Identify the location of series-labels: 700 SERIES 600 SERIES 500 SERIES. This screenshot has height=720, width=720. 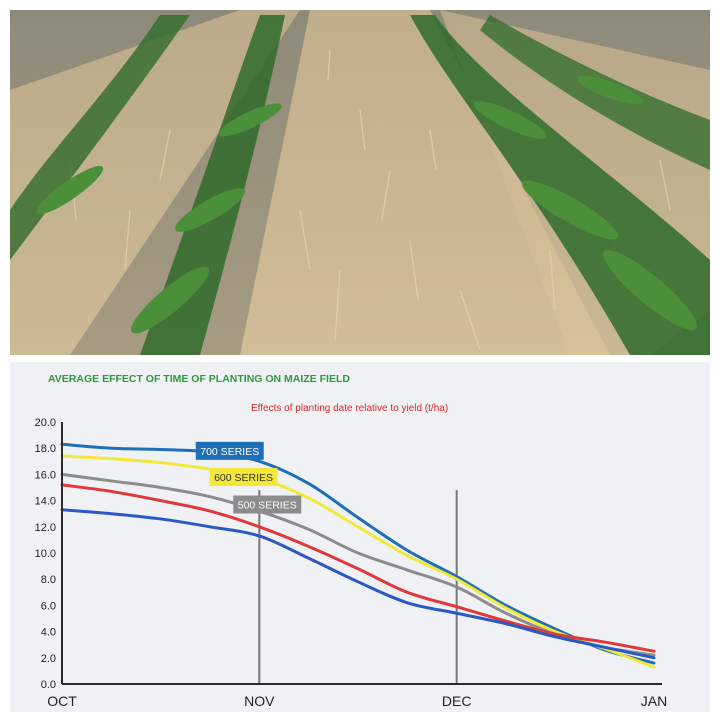
(248, 477).